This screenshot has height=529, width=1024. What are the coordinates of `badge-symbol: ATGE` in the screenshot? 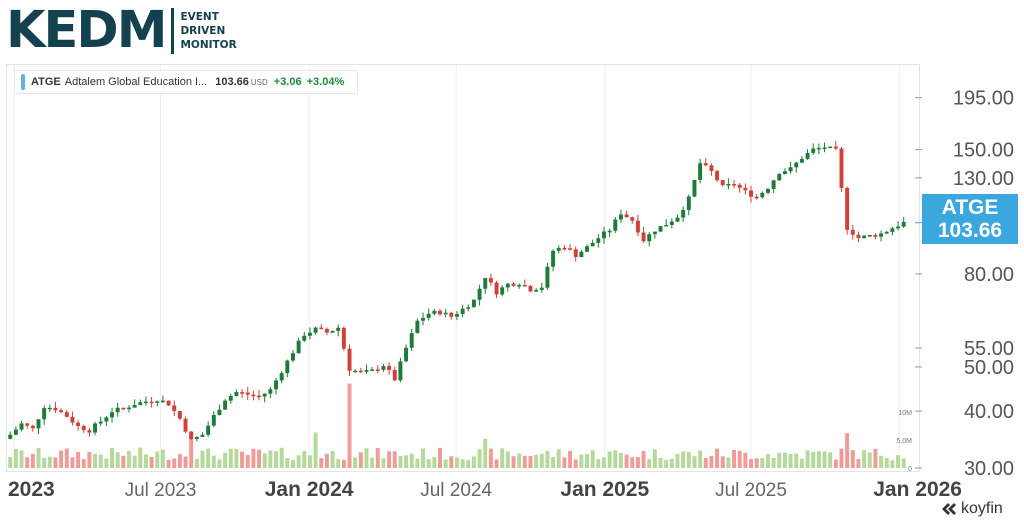 It's located at (970, 207).